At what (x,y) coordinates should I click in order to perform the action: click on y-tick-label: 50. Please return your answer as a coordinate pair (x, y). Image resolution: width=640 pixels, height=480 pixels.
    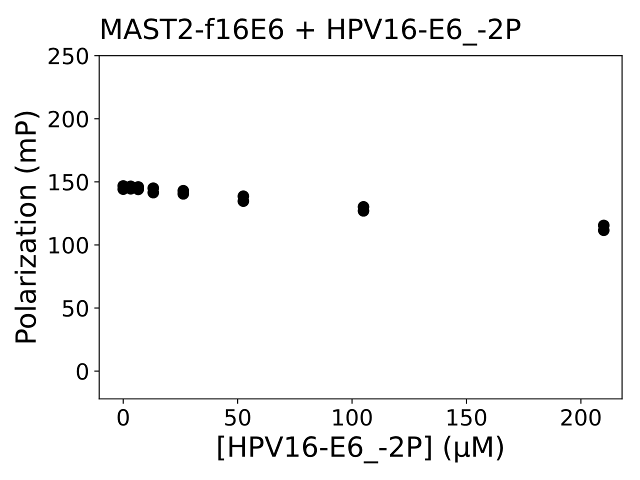
    Looking at the image, I should click on (75, 308).